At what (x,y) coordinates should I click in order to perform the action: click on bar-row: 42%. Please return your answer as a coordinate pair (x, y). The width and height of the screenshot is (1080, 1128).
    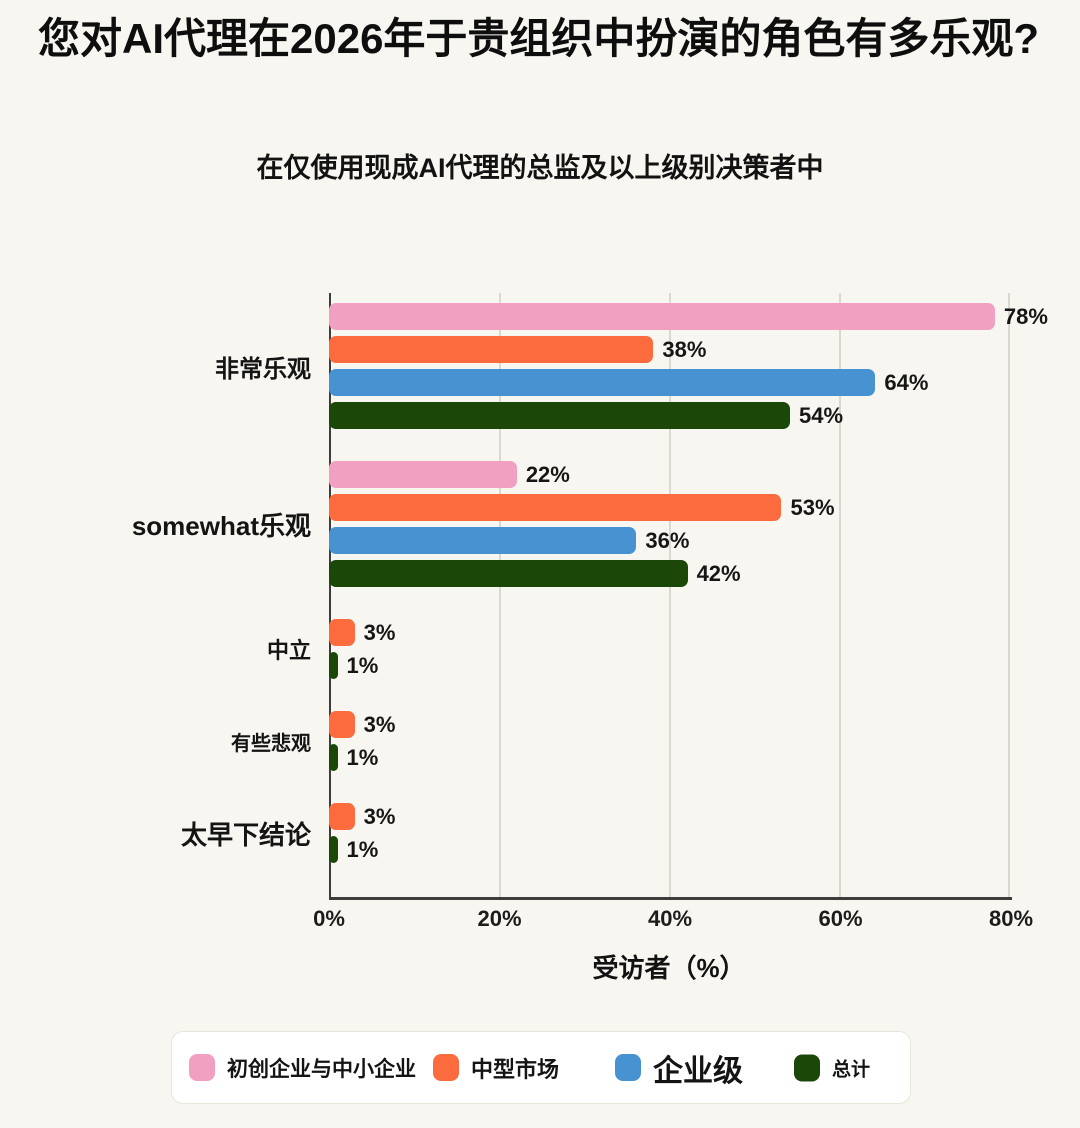
    Looking at the image, I should click on (670, 573).